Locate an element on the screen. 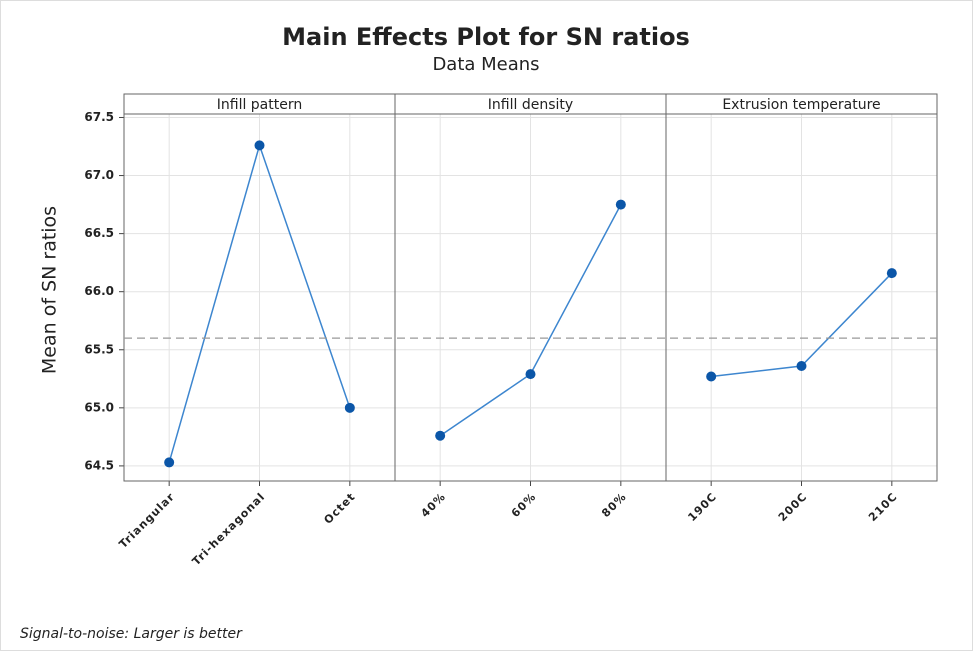  panel-title: Extrusion temperature is located at coordinates (801, 105).